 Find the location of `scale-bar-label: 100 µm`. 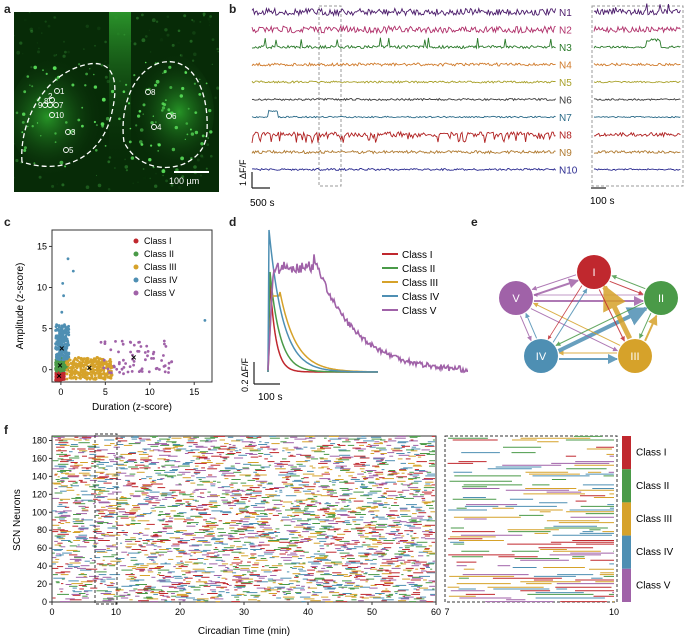

scale-bar-label: 100 µm is located at coordinates (184, 181).